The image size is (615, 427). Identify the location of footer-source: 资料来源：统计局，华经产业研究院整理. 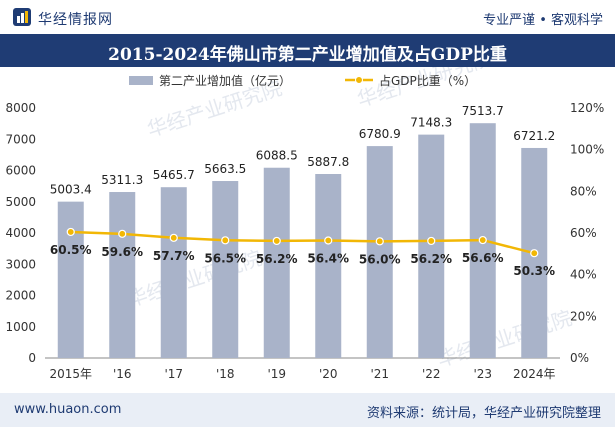
(483, 413).